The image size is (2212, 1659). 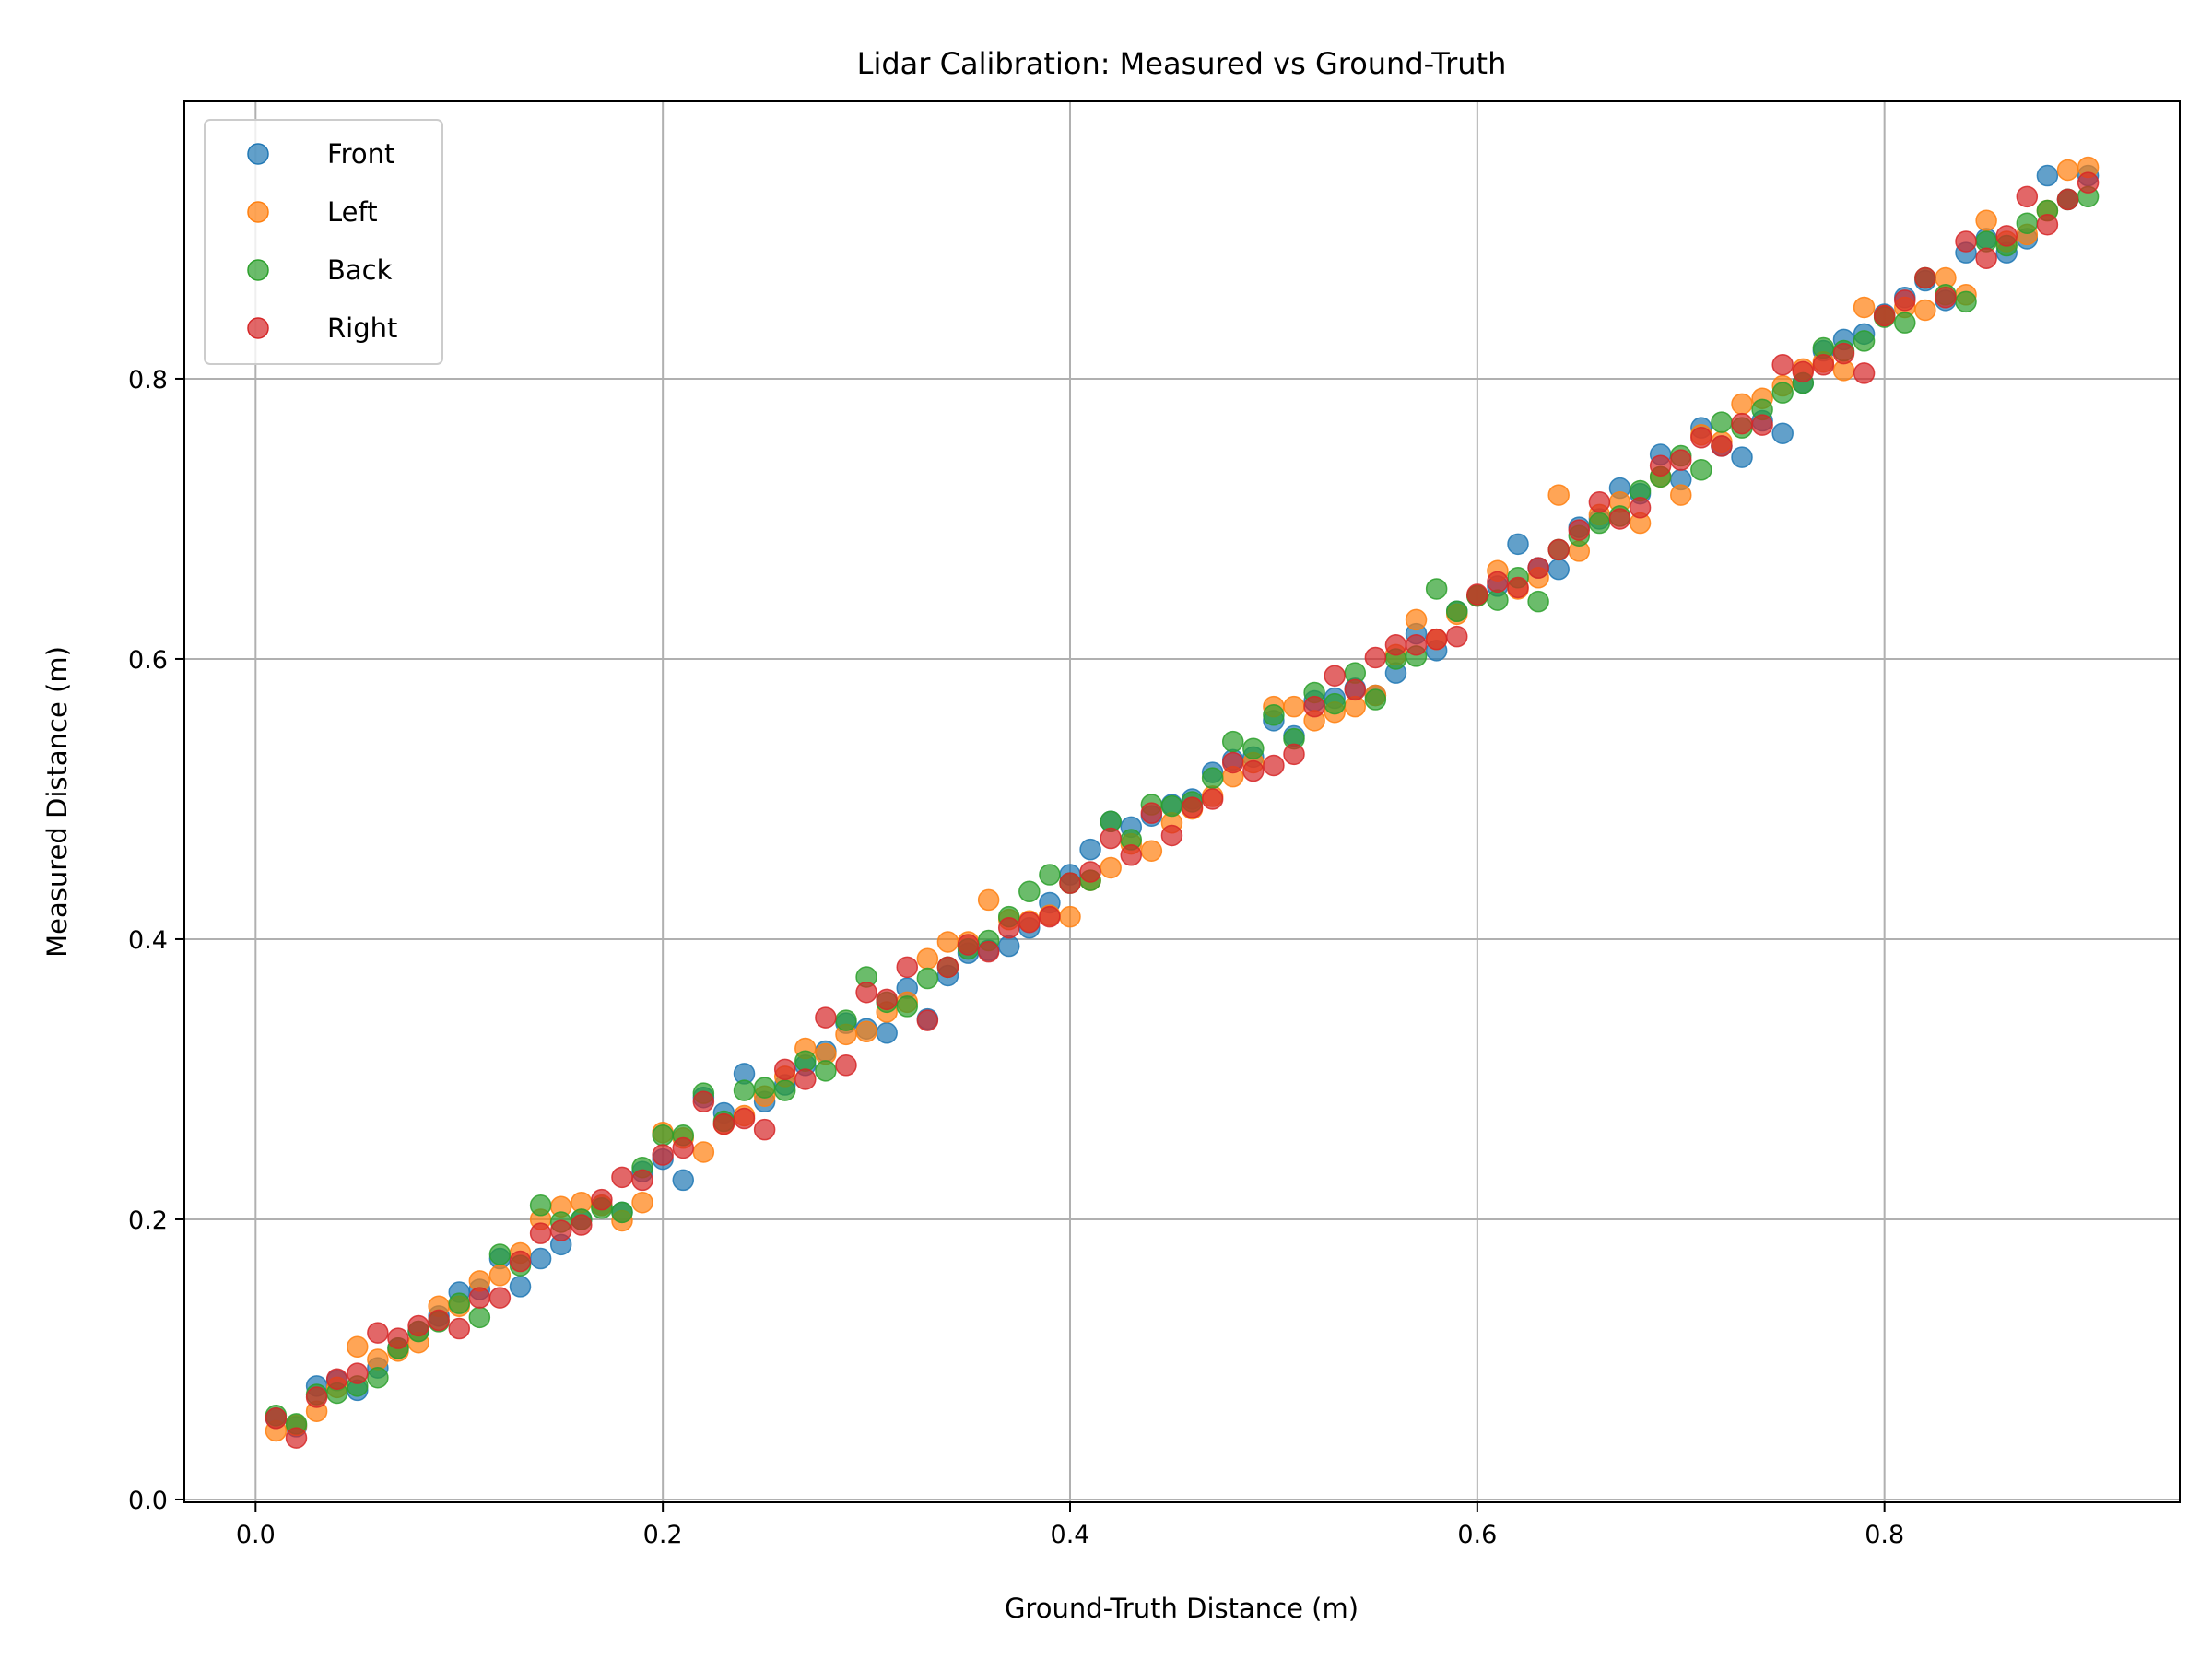 I want to click on legend-box, so click(x=323, y=242).